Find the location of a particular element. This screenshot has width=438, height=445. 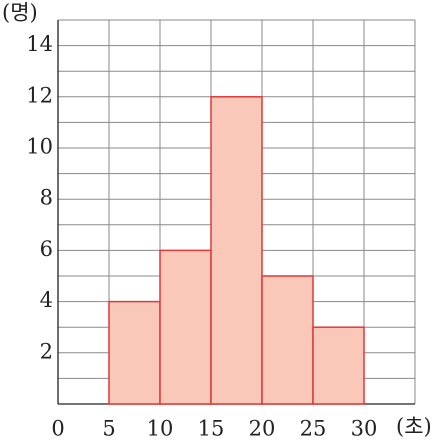

x-tick-label: 10 is located at coordinates (160, 429).